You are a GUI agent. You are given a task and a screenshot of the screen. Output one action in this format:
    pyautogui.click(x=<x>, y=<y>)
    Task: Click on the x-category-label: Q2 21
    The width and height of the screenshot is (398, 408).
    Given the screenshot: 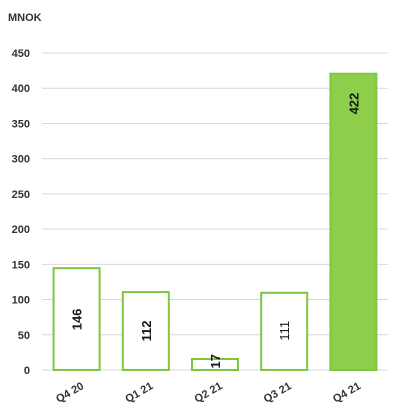 What is the action you would take?
    pyautogui.click(x=209, y=392)
    